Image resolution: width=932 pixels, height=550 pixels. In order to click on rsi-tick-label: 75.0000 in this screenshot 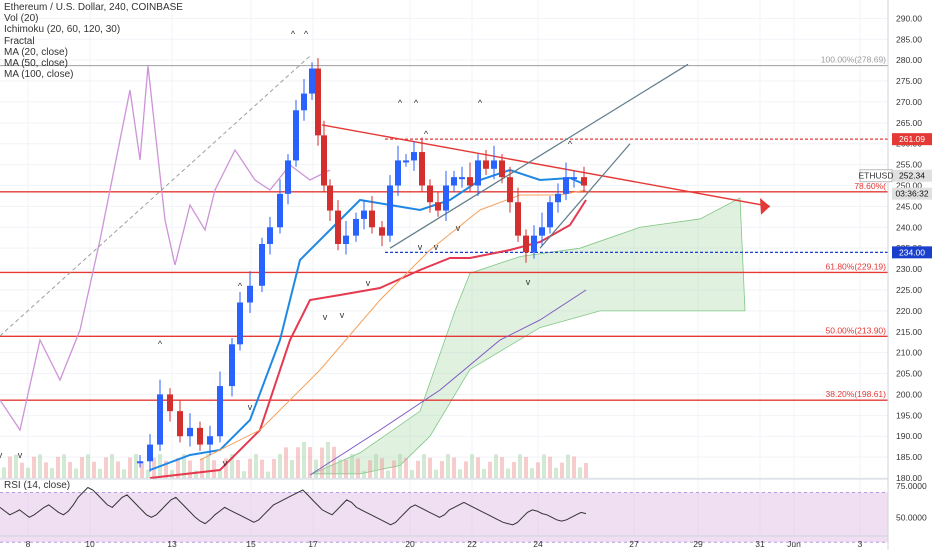, I will do `click(911, 486)`.